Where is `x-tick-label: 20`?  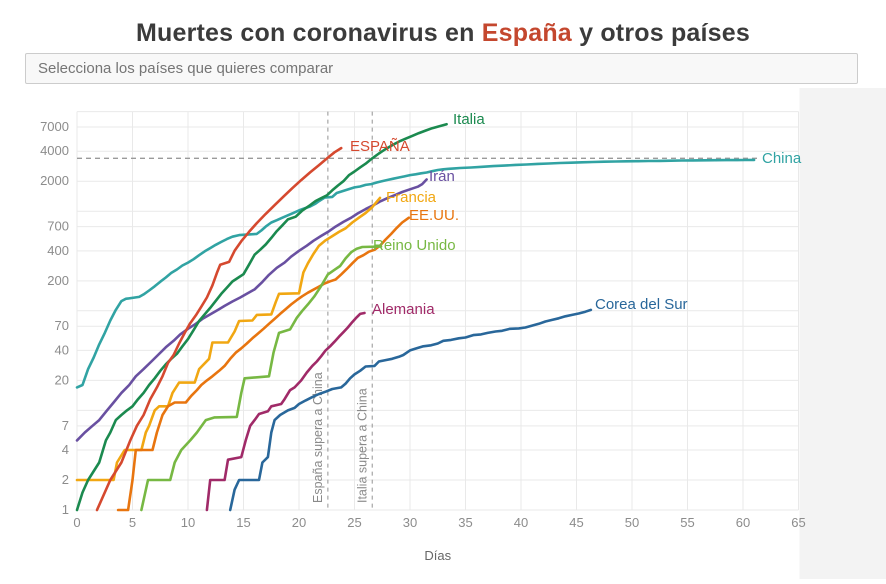 x-tick-label: 20 is located at coordinates (299, 522).